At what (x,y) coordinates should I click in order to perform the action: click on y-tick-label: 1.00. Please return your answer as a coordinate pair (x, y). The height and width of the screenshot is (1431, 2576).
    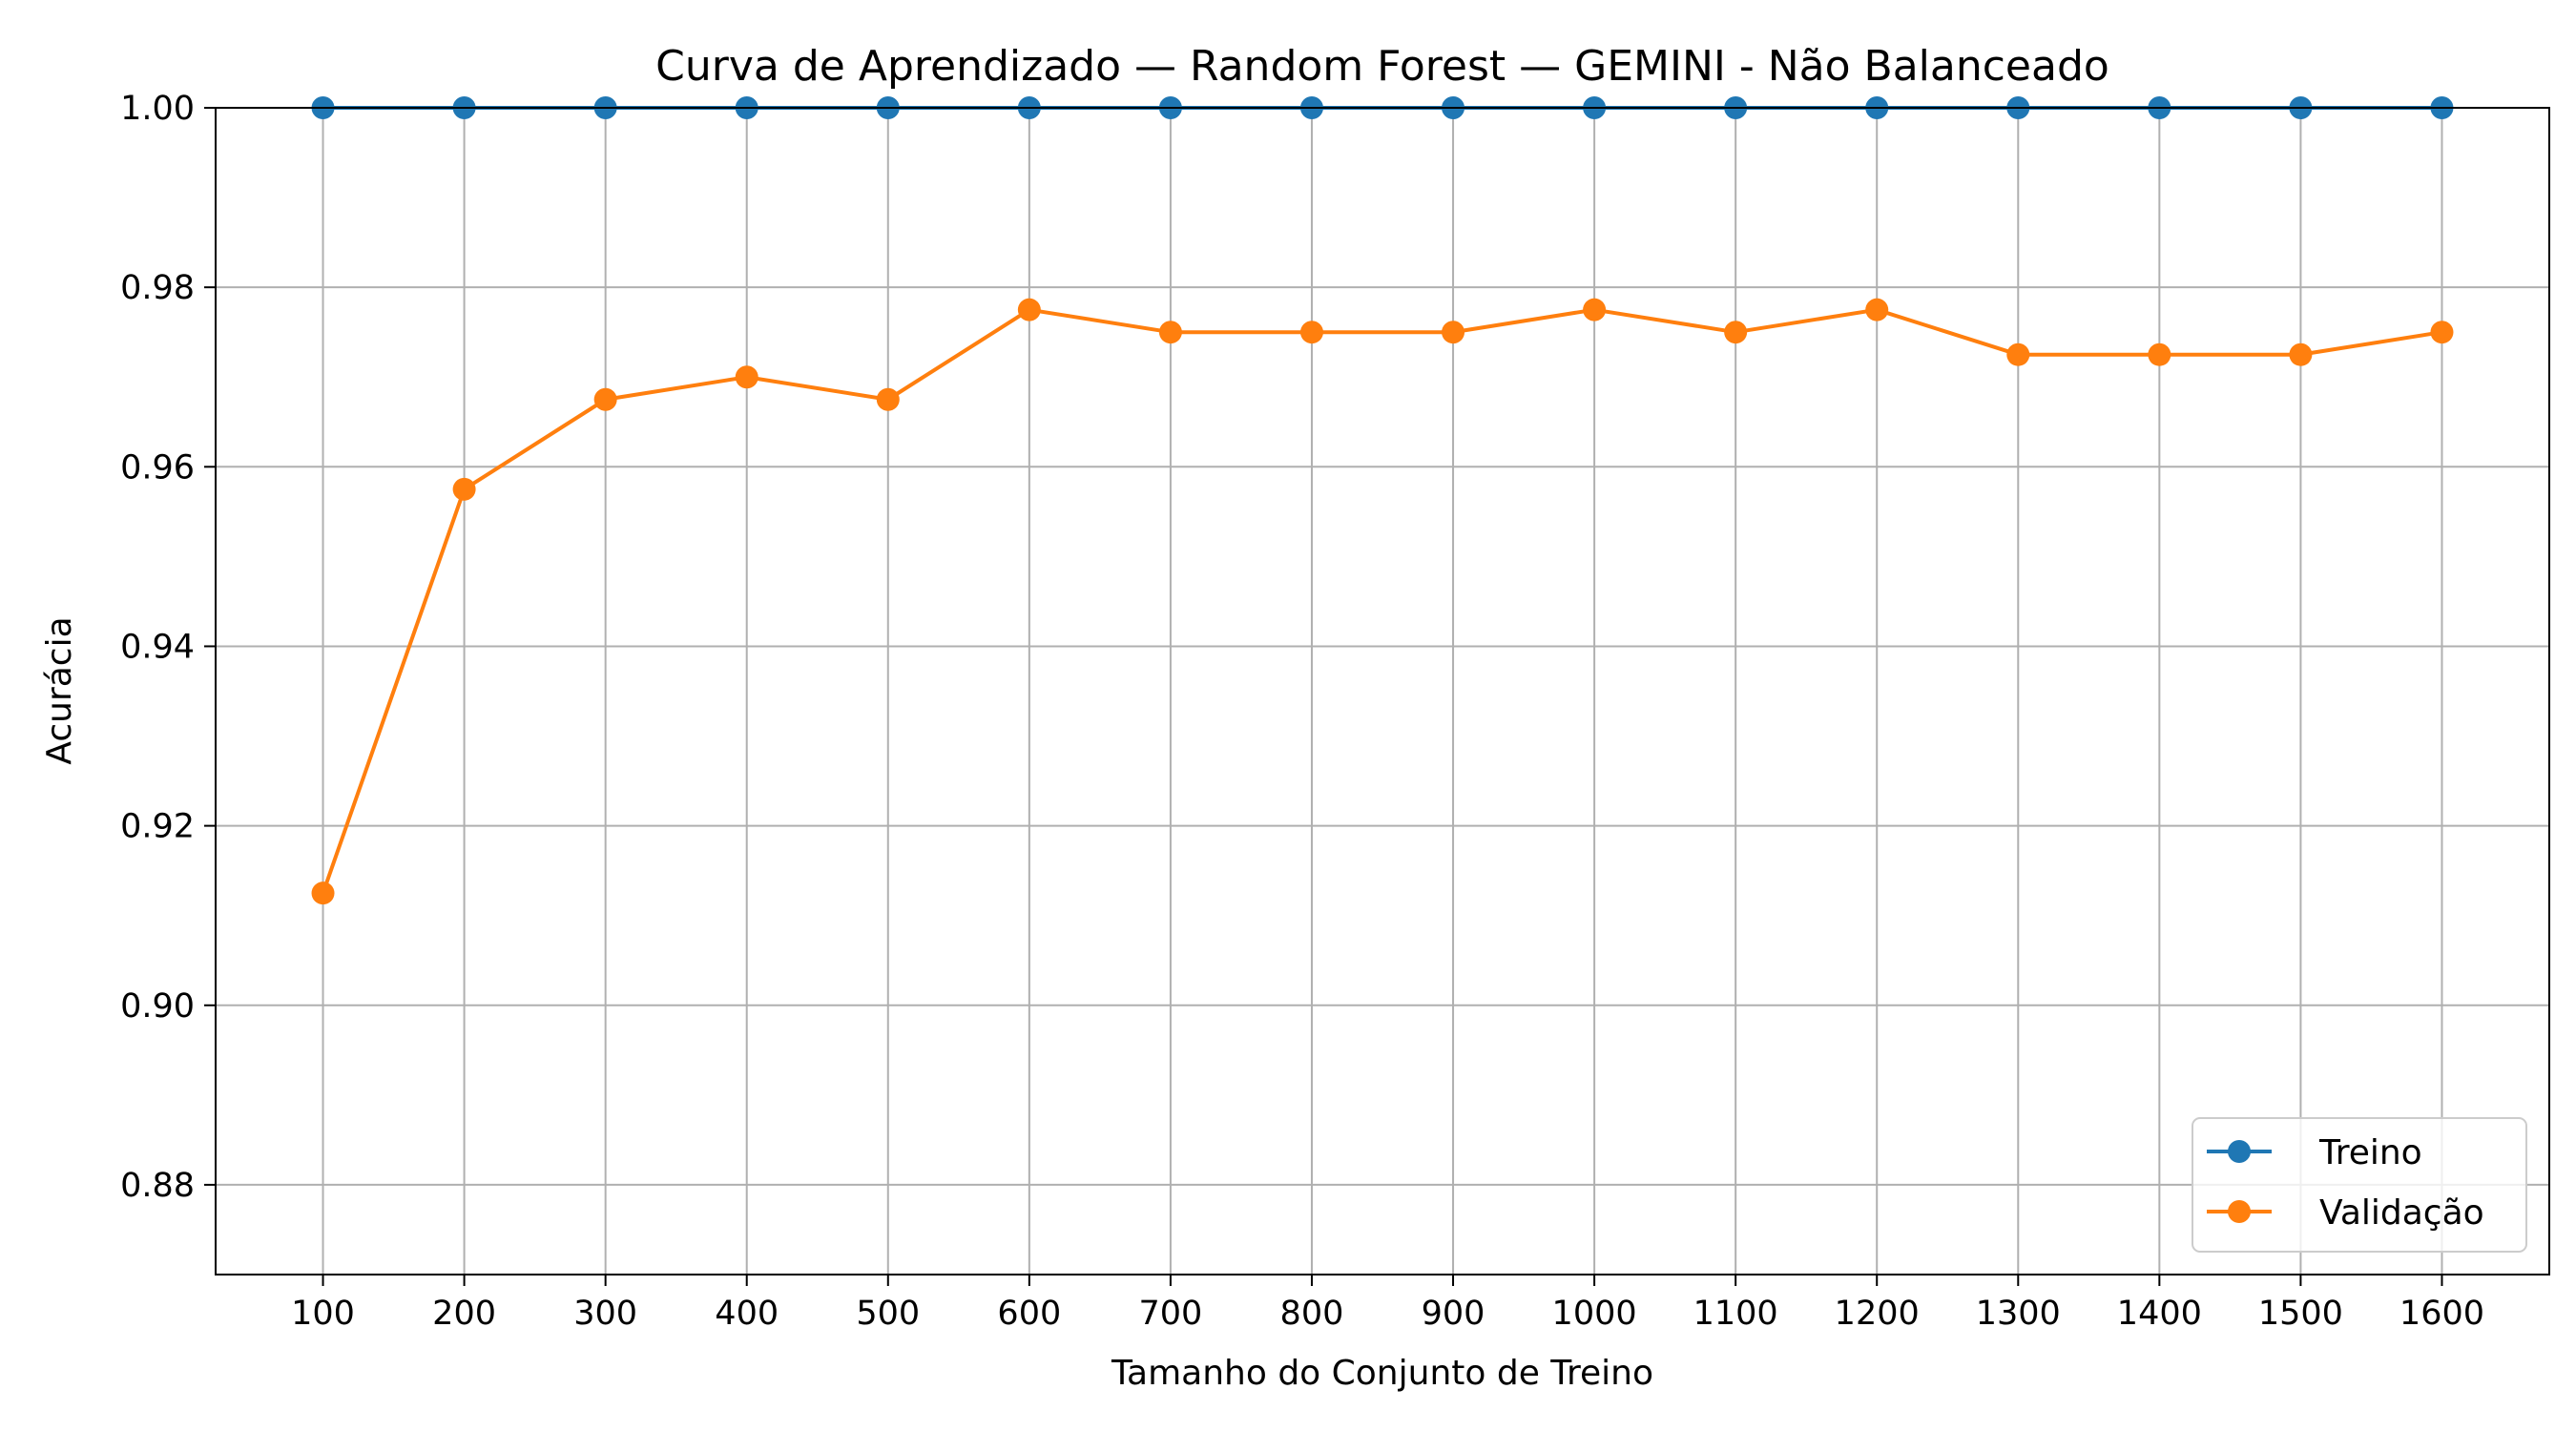
    Looking at the image, I should click on (157, 109).